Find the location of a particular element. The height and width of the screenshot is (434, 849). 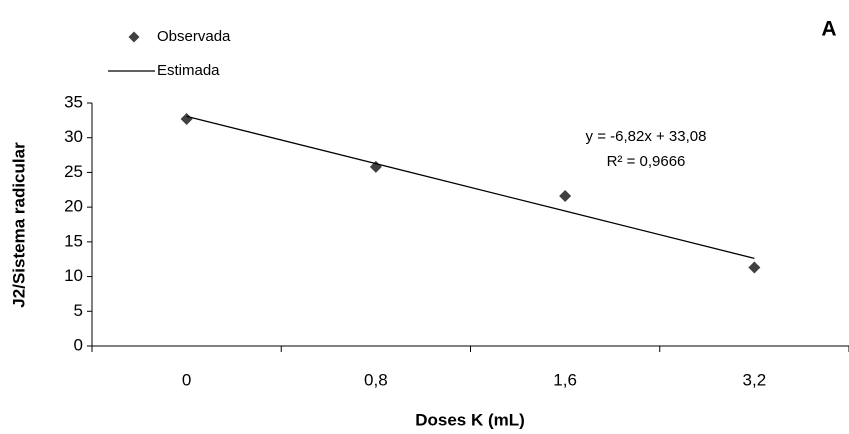

panel-label: A is located at coordinates (828, 29).